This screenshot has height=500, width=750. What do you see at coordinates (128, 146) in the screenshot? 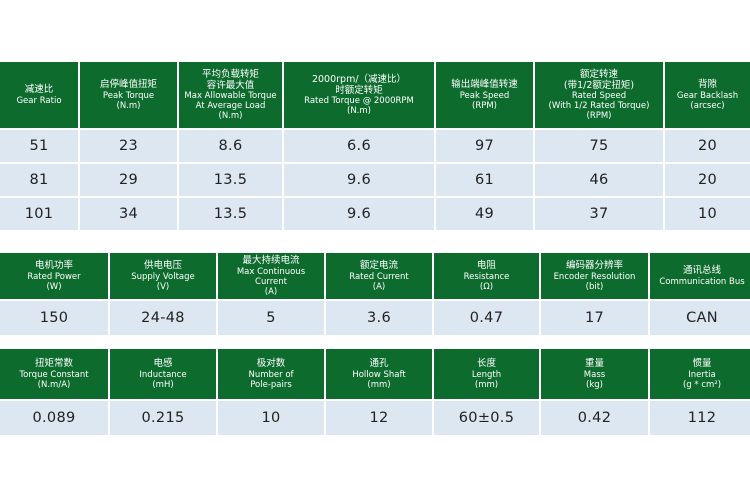
I see `table-cell: 23` at bounding box center [128, 146].